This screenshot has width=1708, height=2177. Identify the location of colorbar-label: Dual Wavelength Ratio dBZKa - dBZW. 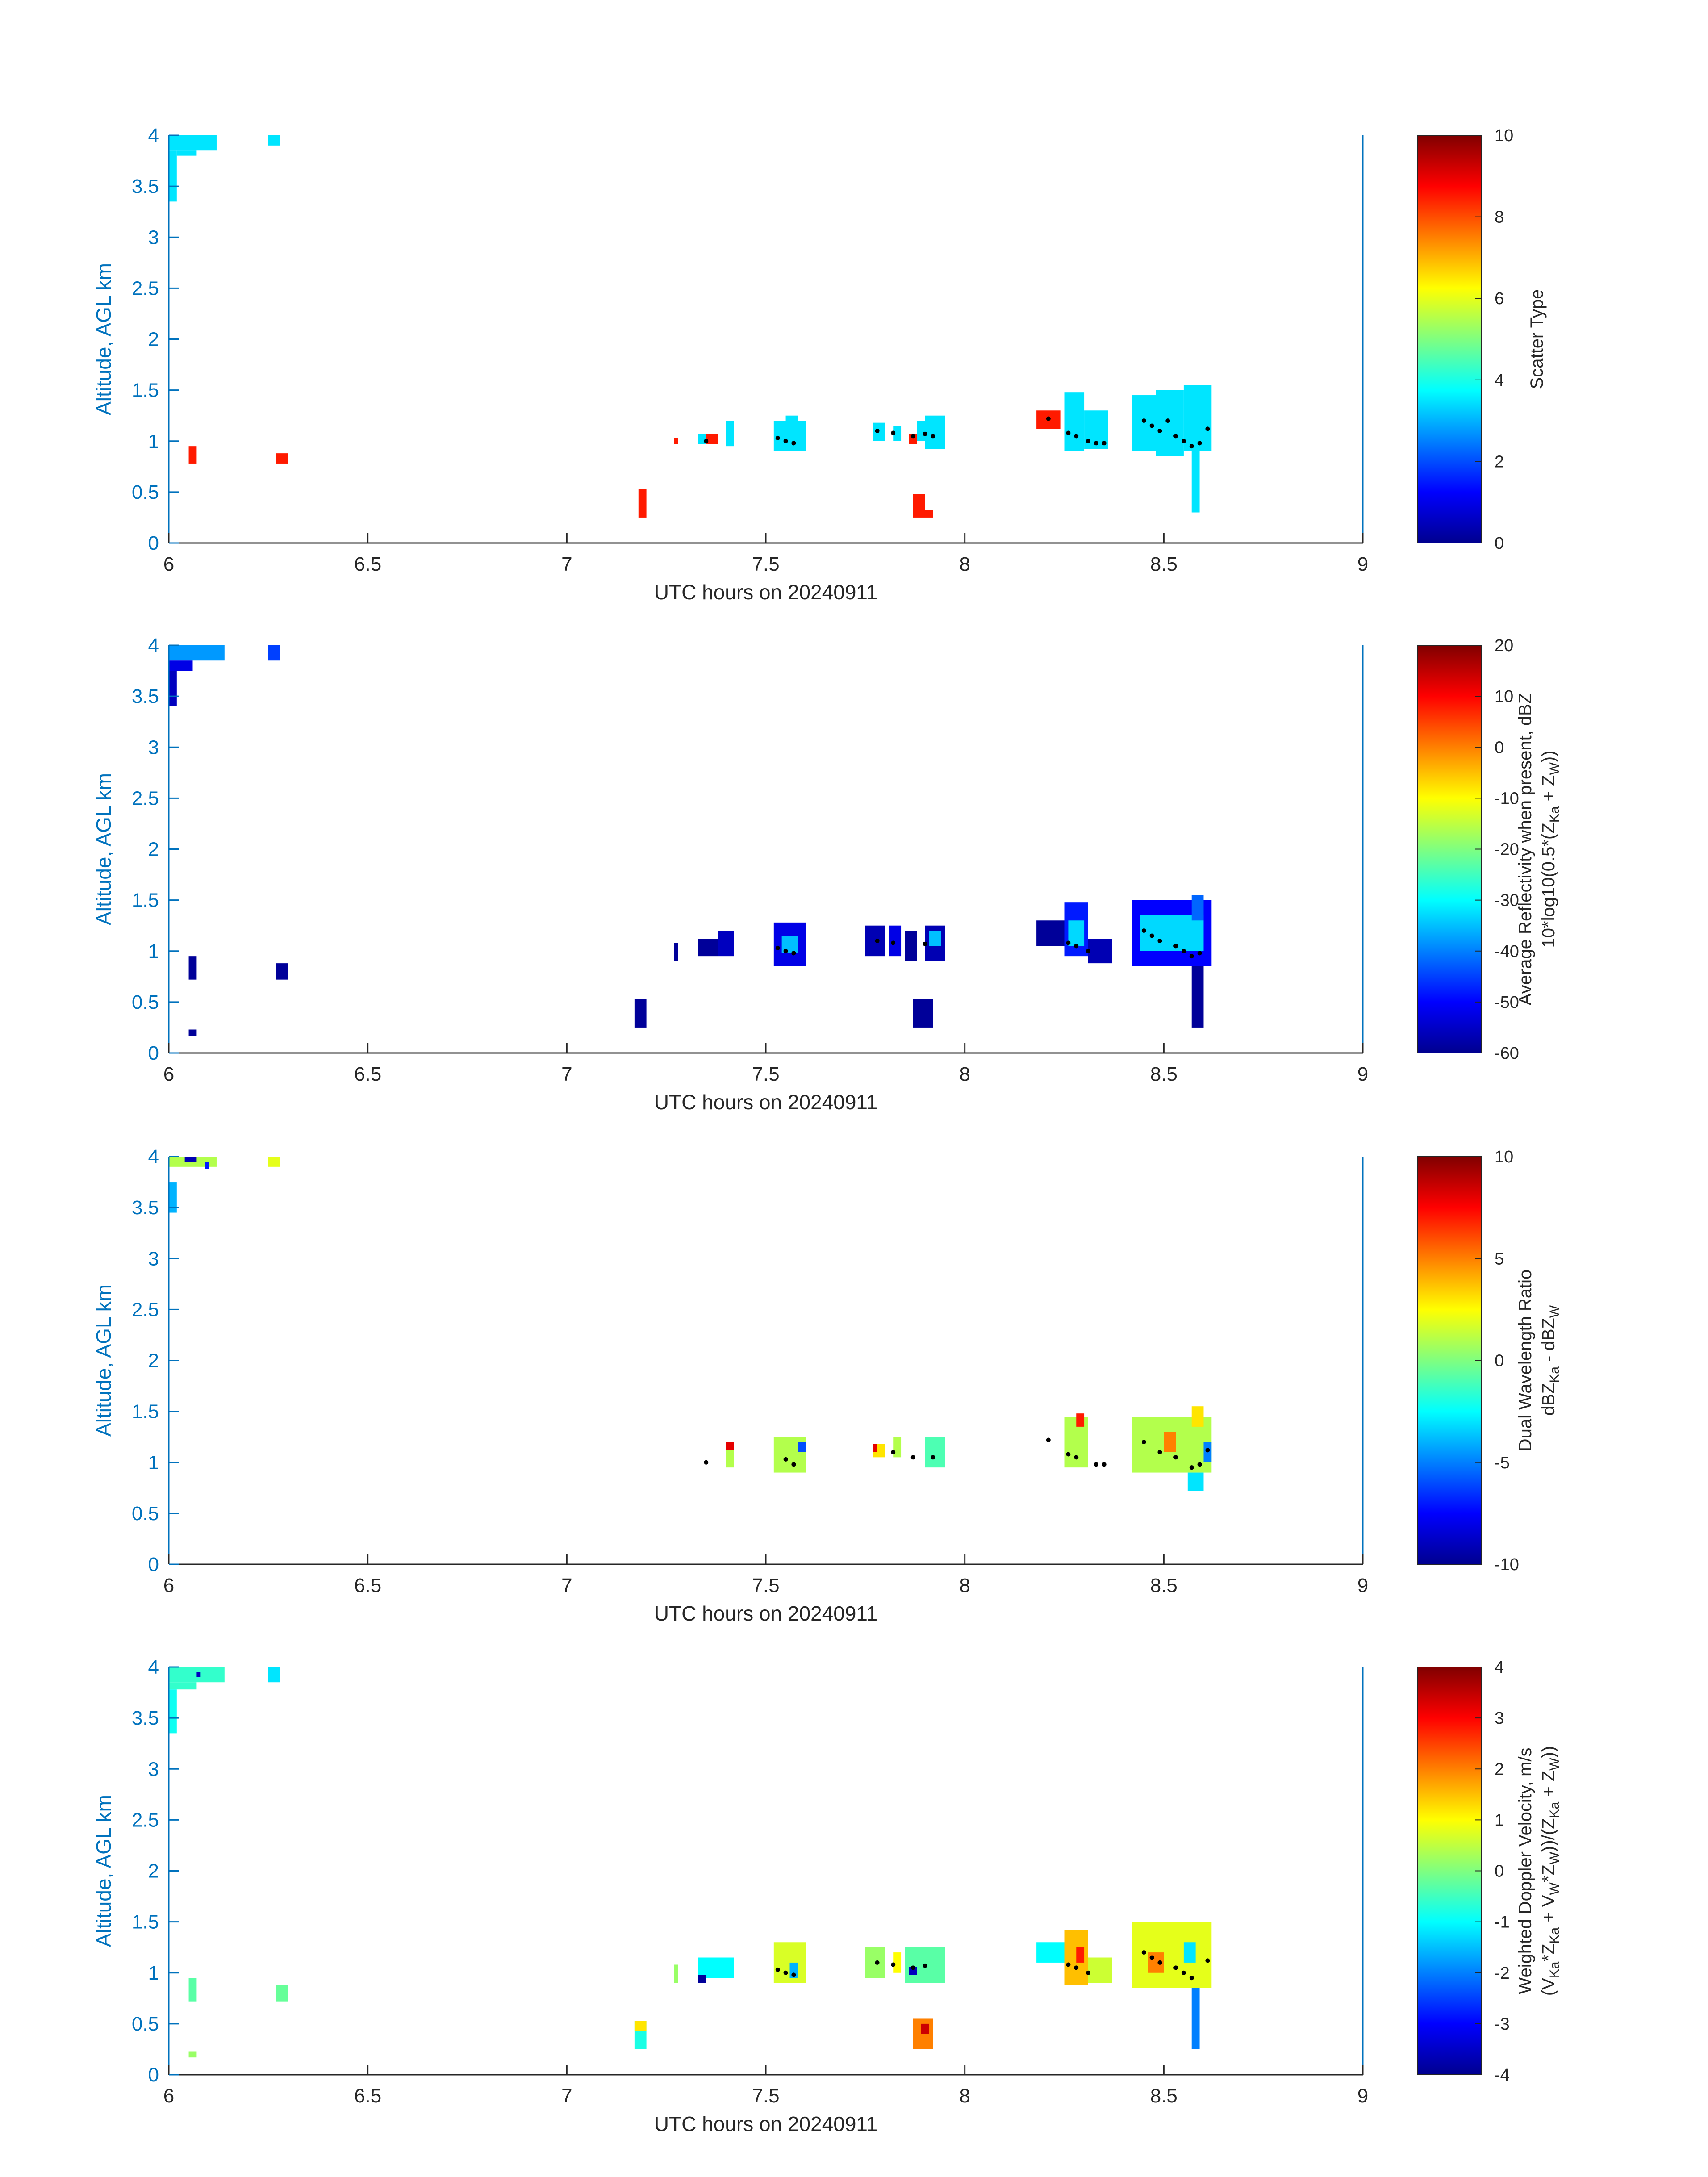
(1539, 1361).